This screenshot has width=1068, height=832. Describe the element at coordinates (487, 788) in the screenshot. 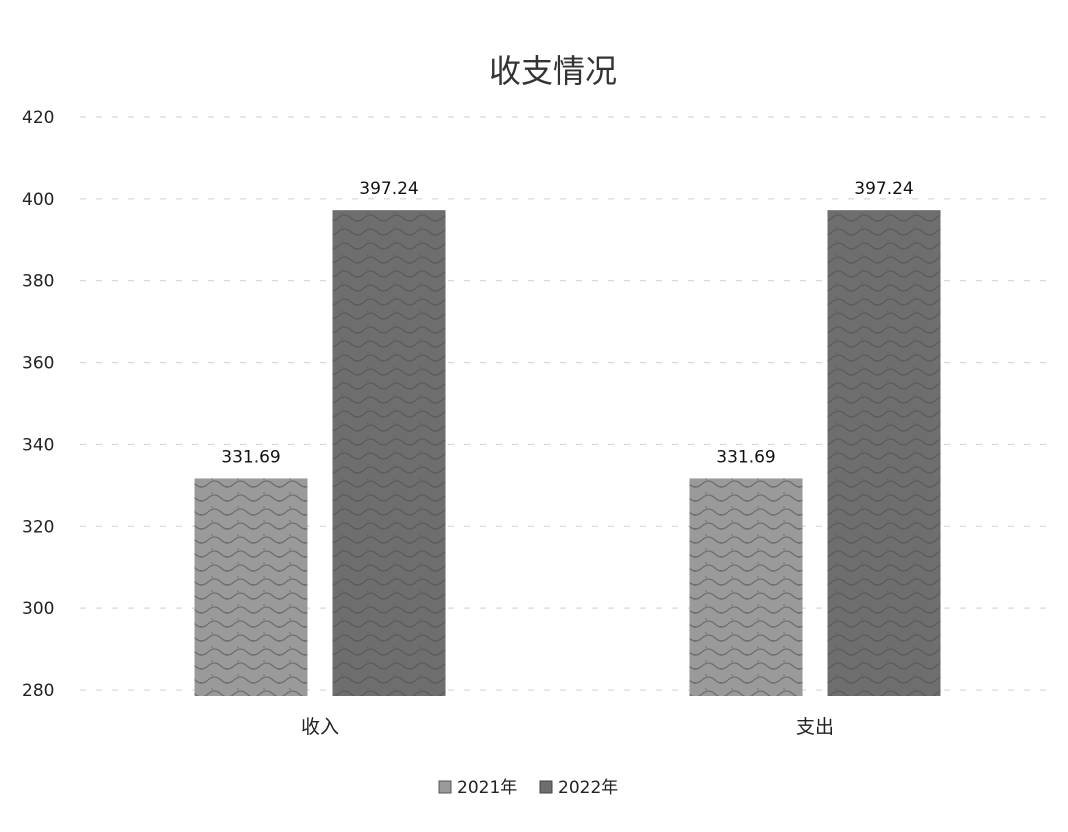

I see `legend-label-2021: 2021年` at that location.